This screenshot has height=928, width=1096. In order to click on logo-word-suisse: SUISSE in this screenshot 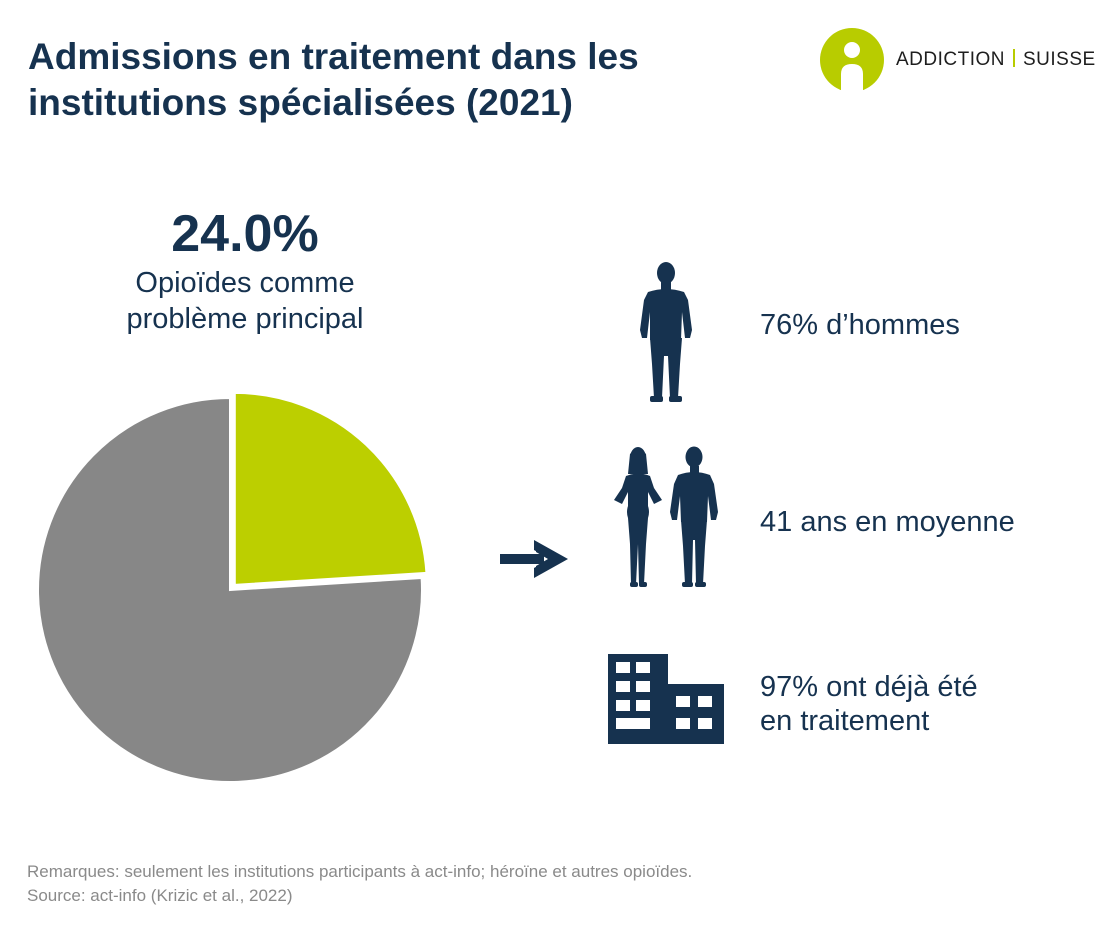, I will do `click(1059, 59)`.